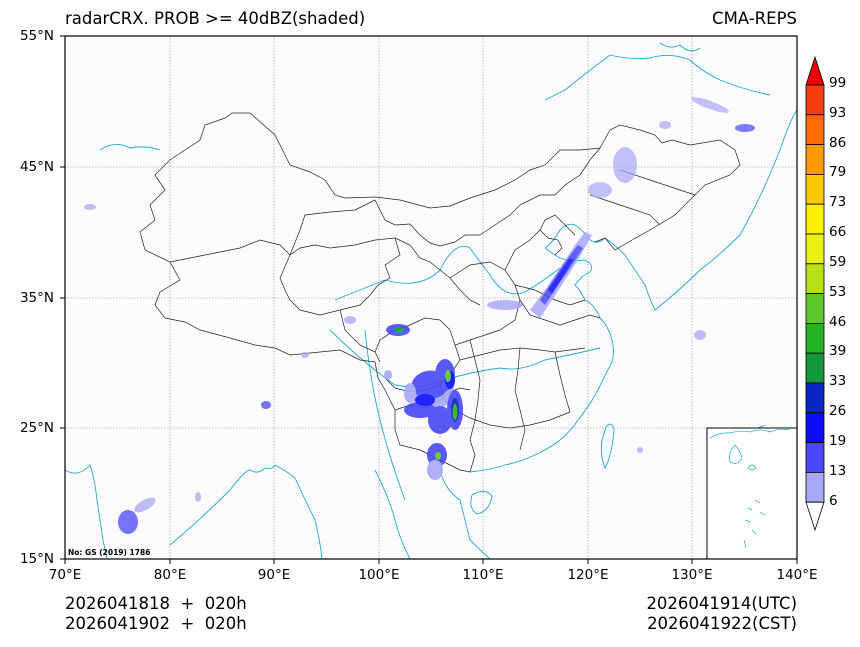 The width and height of the screenshot is (860, 647). What do you see at coordinates (838, 113) in the screenshot?
I see `colorbar-label: 93` at bounding box center [838, 113].